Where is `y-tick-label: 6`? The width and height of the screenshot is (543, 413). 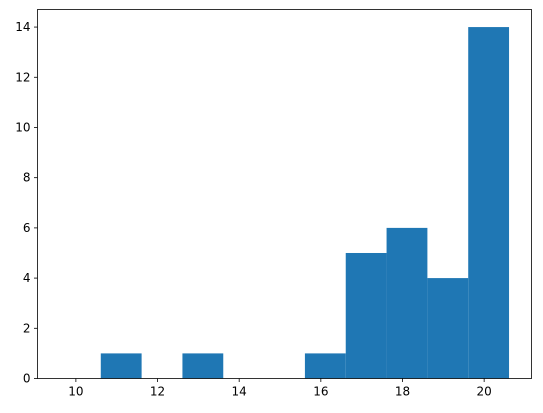
y-tick-label: 6 is located at coordinates (27, 228).